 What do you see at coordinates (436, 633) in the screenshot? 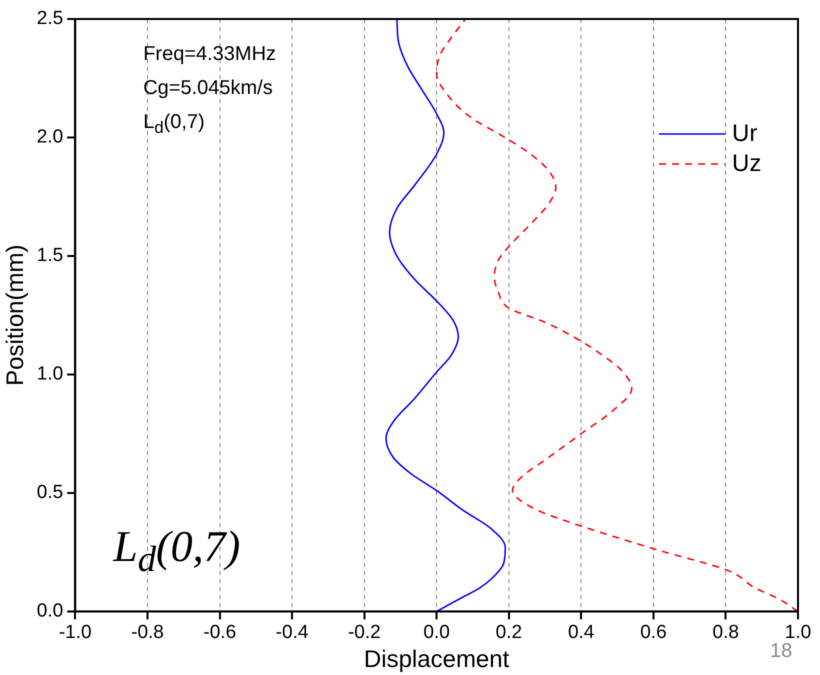
I see `x-tick-label: 0.0` at bounding box center [436, 633].